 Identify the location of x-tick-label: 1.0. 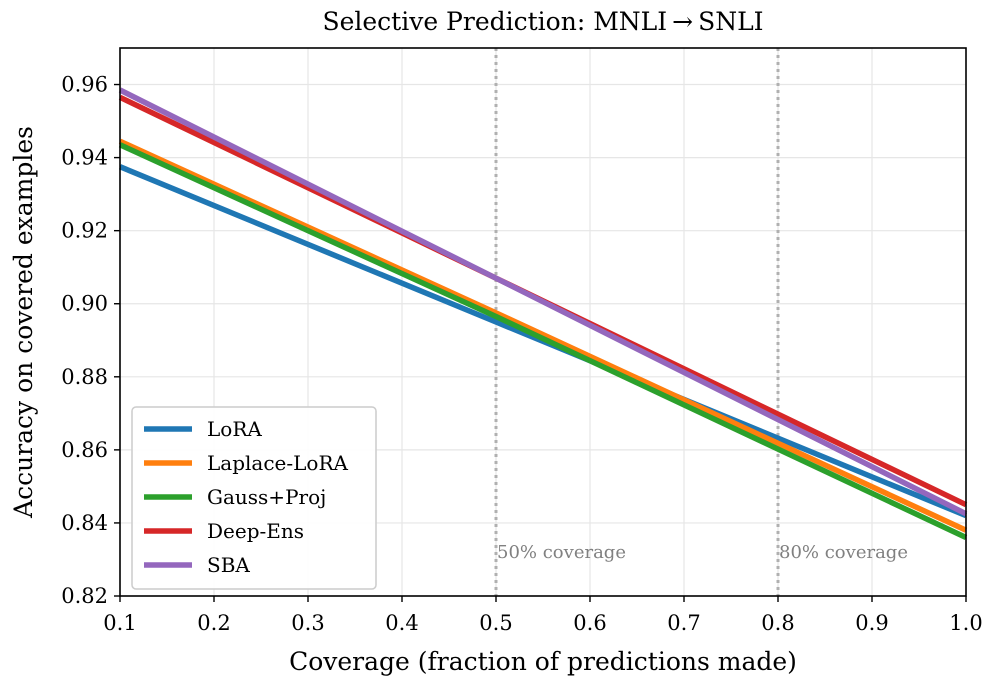
(965, 623).